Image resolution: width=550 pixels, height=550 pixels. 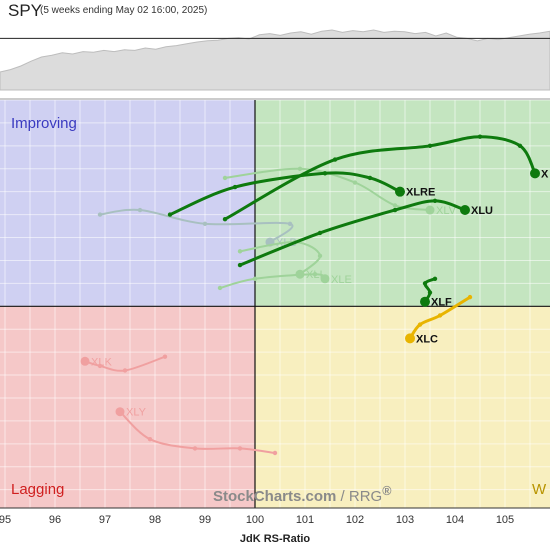 I want to click on x-tick-label: 99, so click(x=205, y=520).